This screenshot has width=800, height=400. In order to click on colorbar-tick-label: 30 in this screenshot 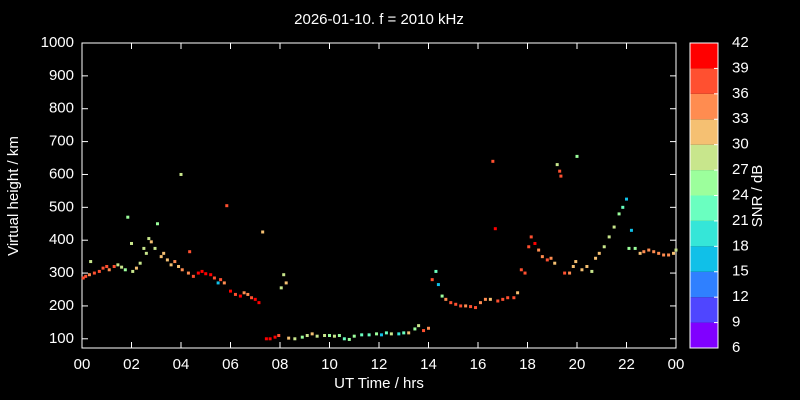, I will do `click(740, 144)`.